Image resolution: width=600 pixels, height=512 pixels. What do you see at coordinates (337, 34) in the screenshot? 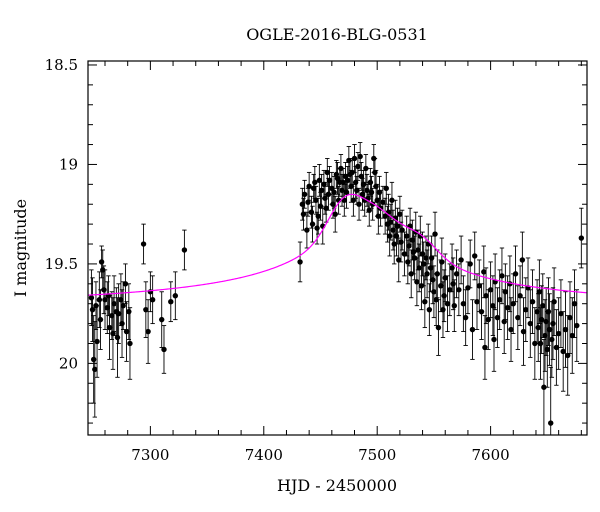
I see `chart-title: OGLE-2016-BLG-0531` at bounding box center [337, 34].